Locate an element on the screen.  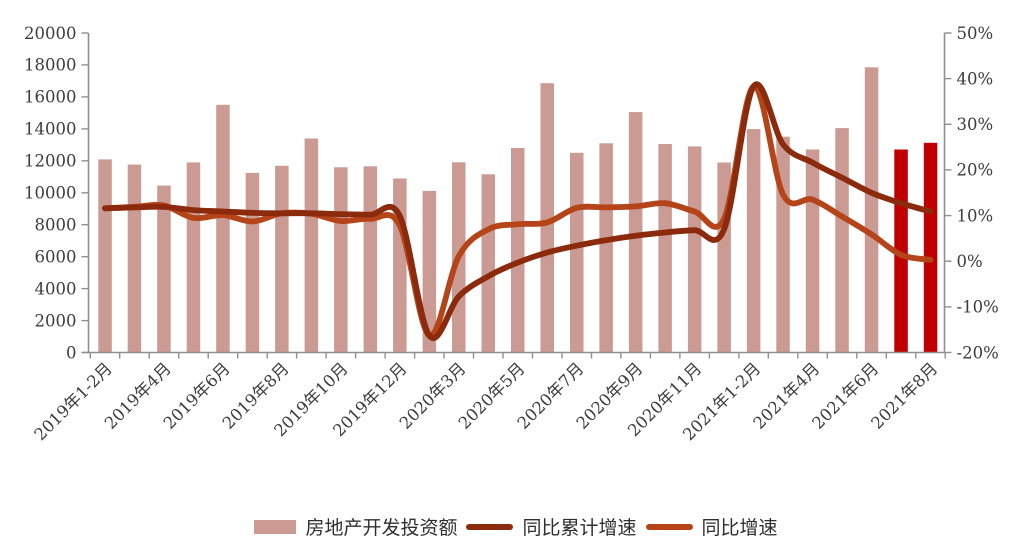
x-axis-category-label: 2019年1-2月 is located at coordinates (73, 401).